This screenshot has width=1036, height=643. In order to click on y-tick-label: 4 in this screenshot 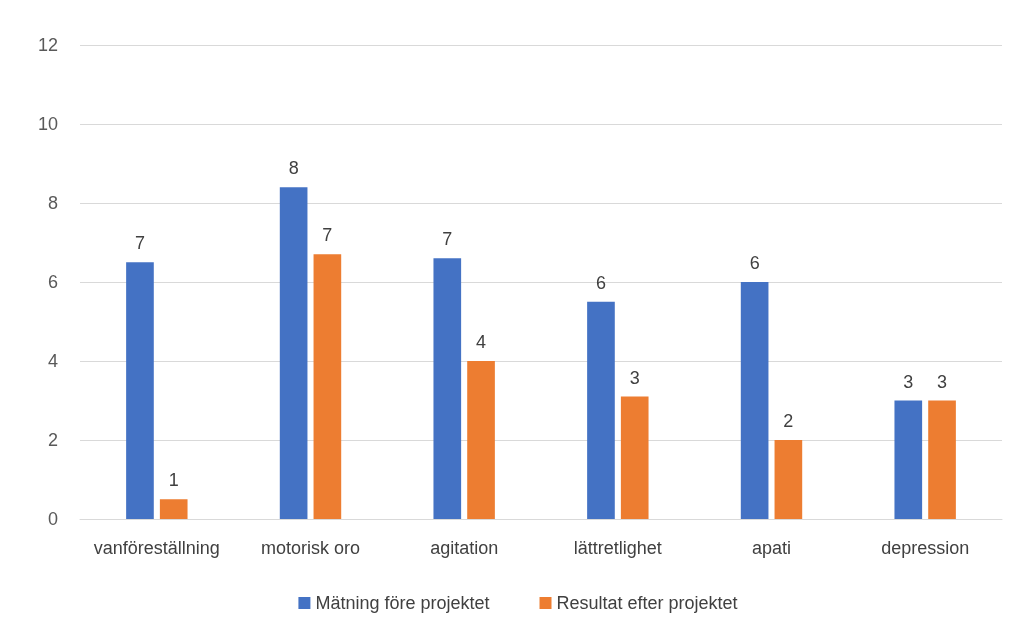, I will do `click(52, 361)`.